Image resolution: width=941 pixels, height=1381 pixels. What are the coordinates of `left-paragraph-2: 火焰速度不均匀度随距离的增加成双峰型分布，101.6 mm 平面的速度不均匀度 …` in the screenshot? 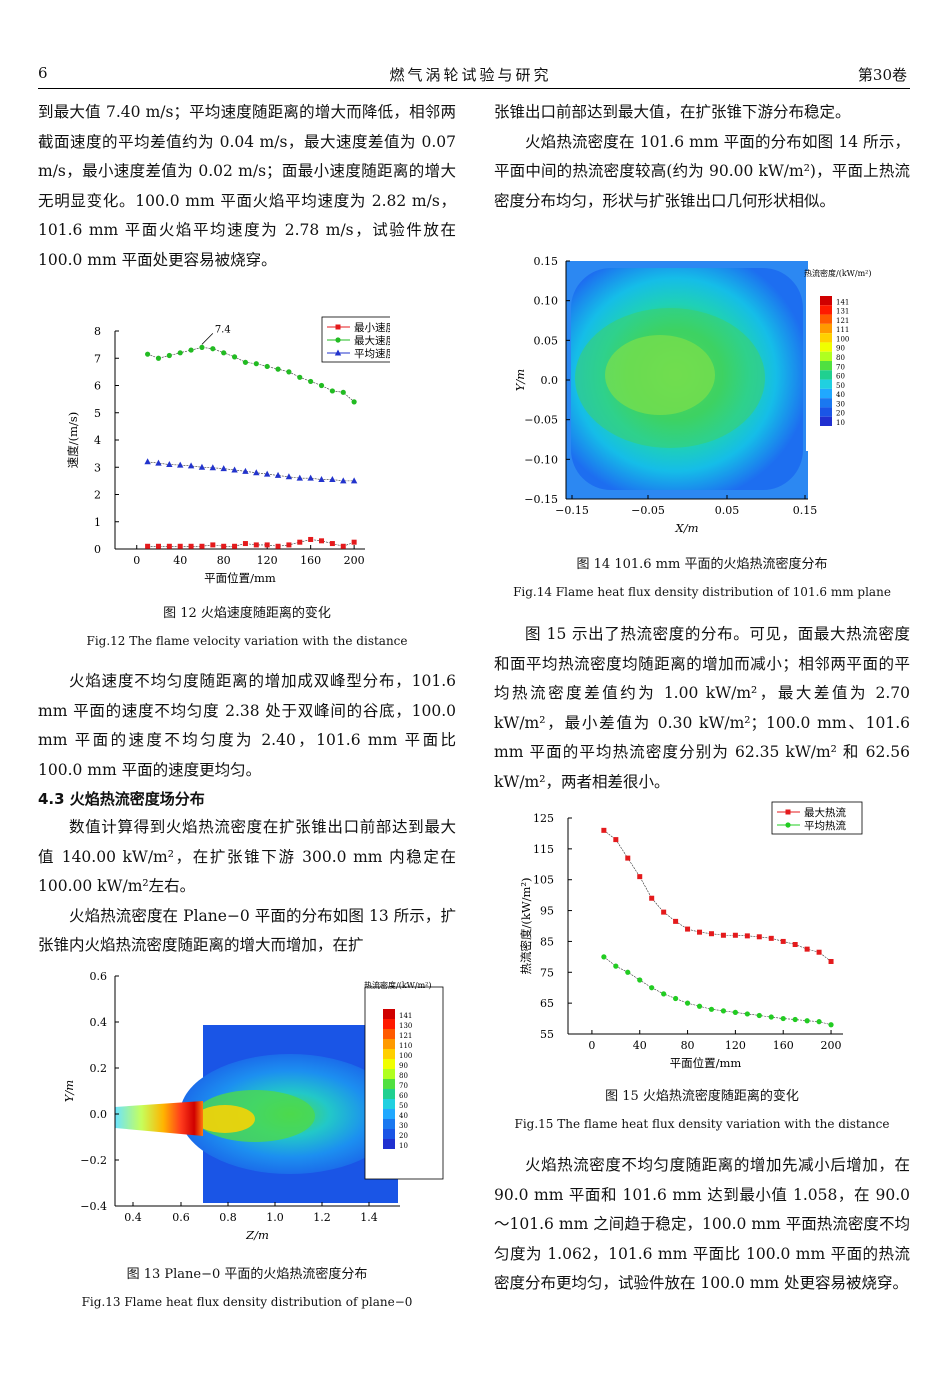 It's located at (247, 725).